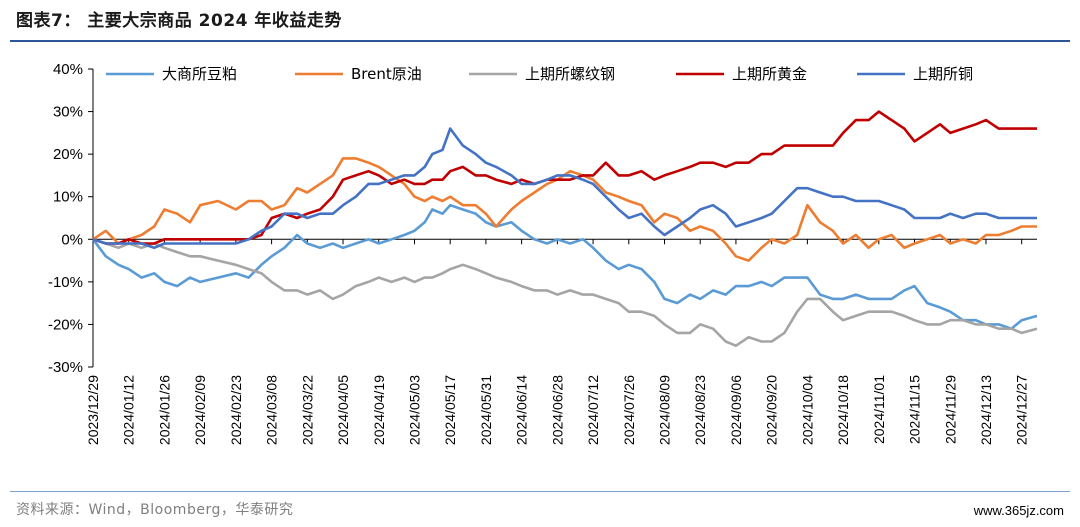  Describe the element at coordinates (450, 410) in the screenshot. I see `x-tick-label: 2024/05/17` at that location.